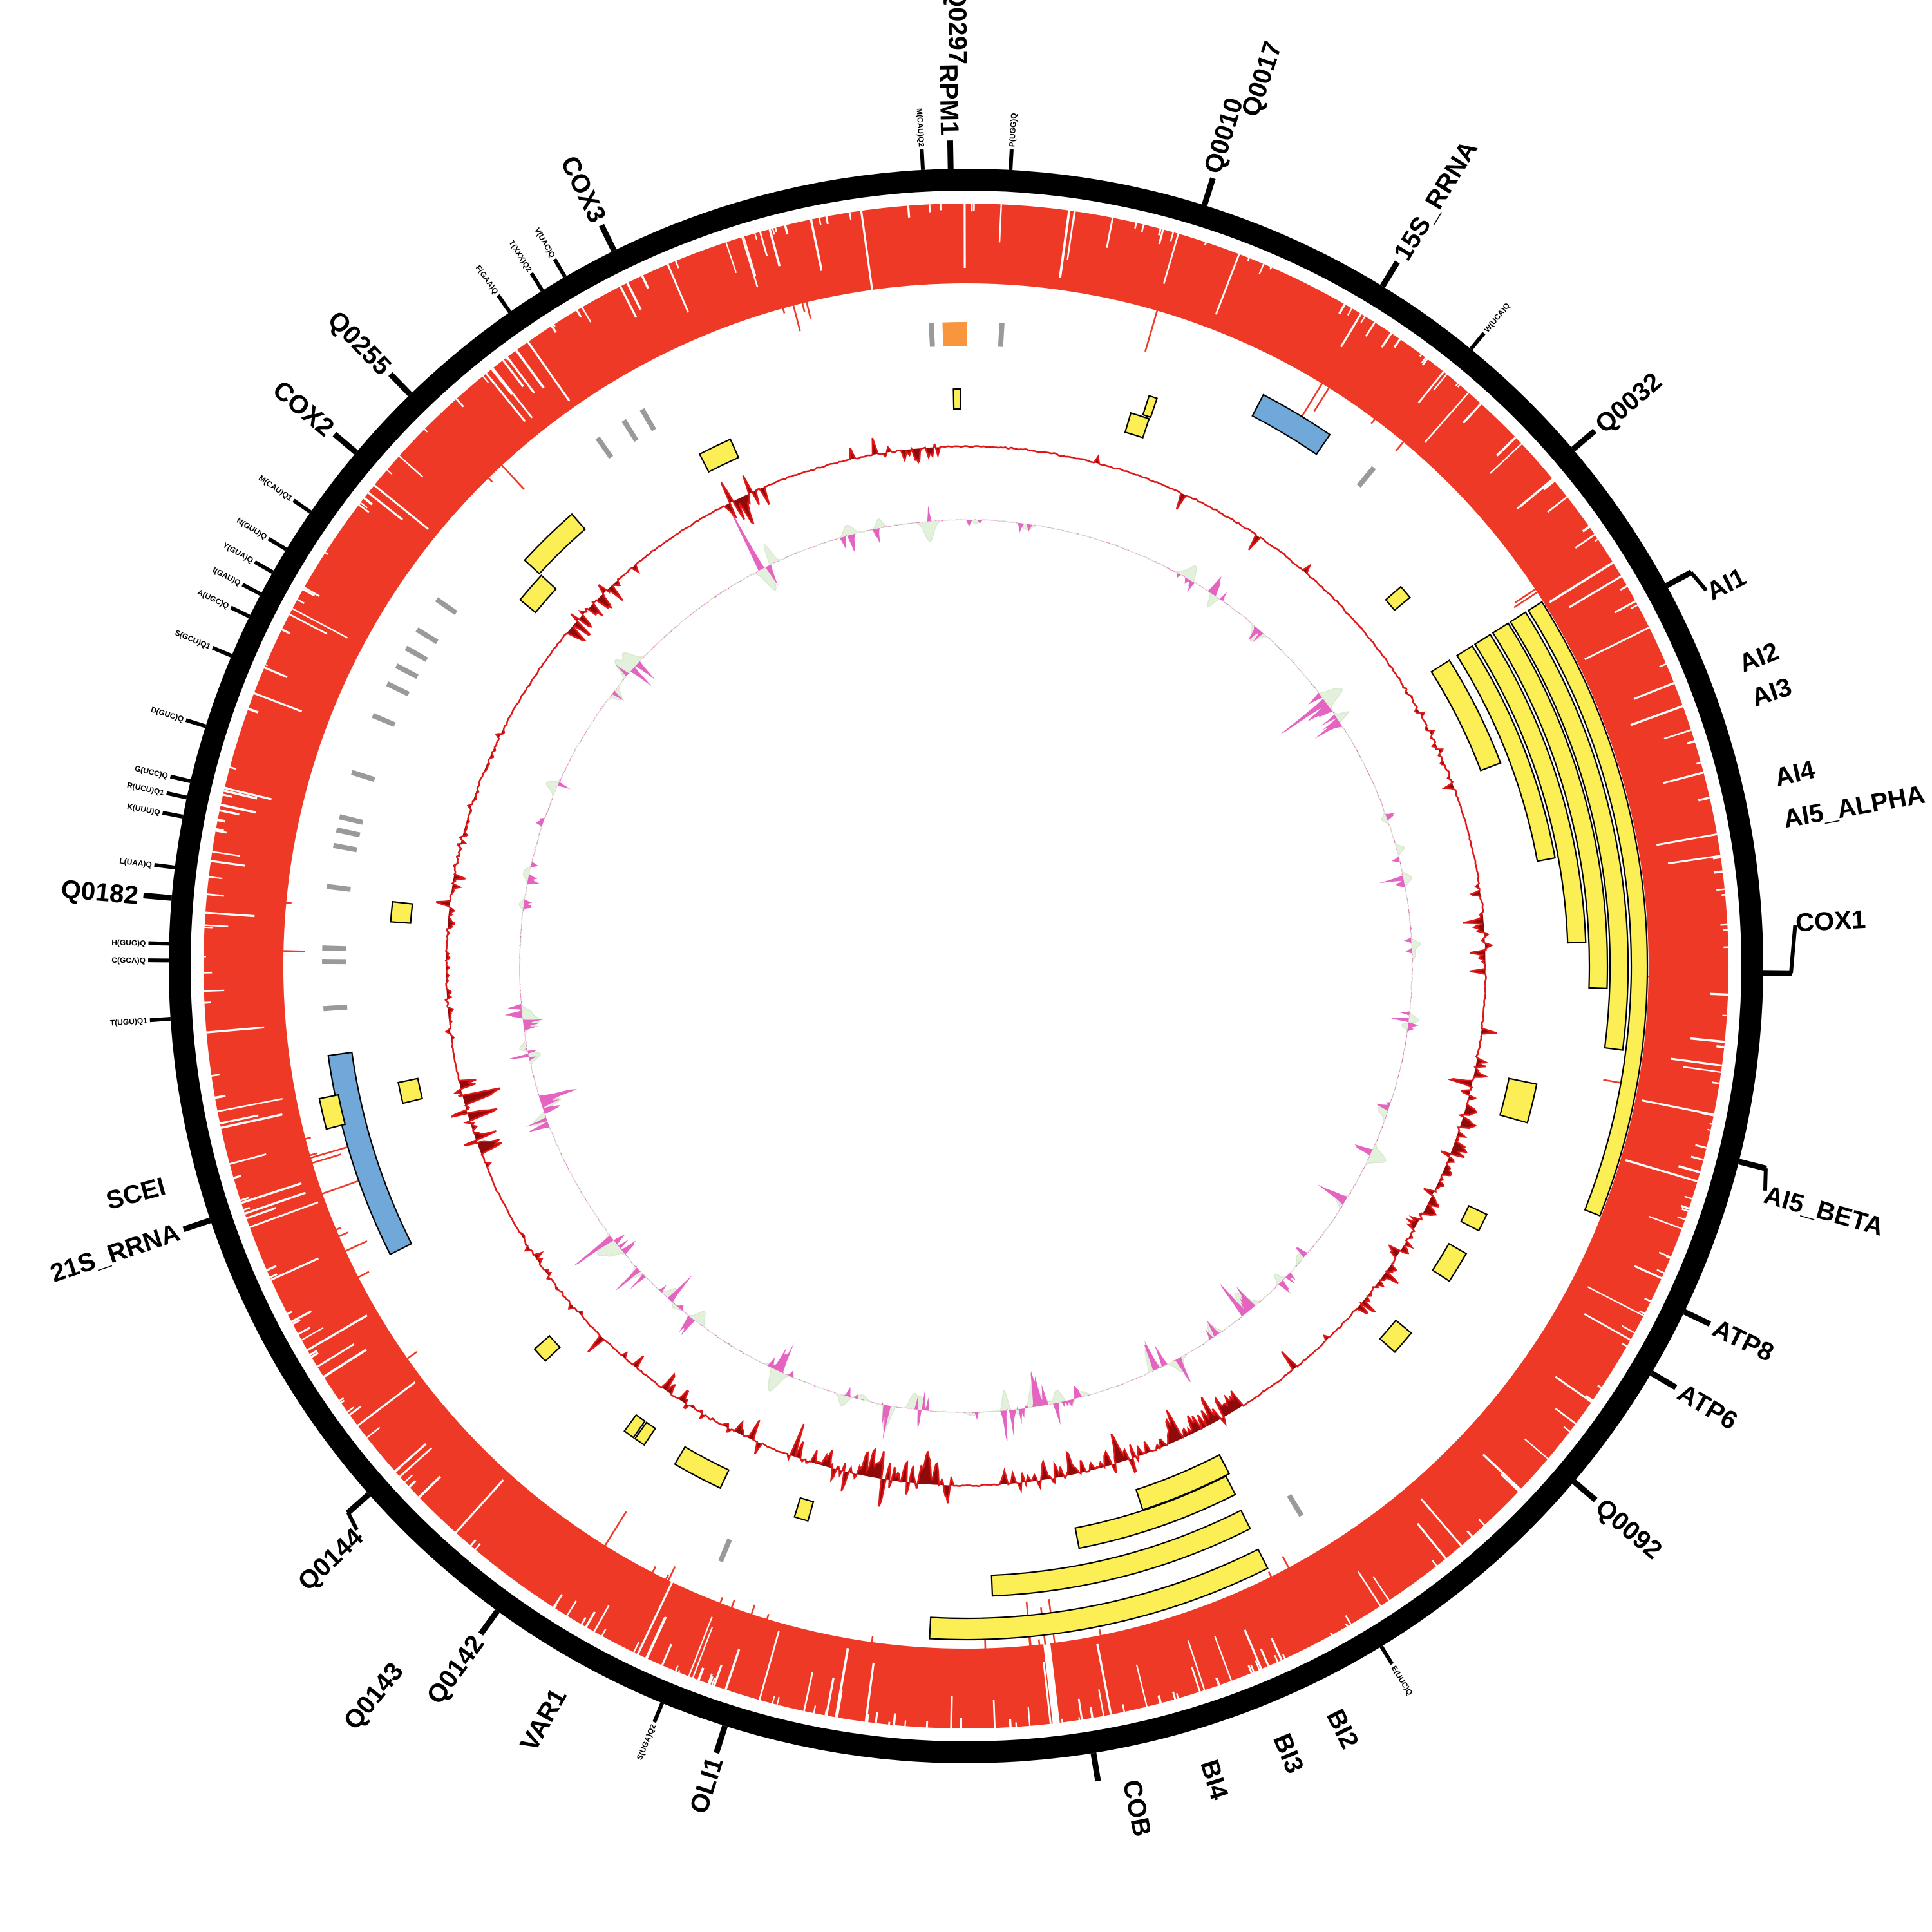 This screenshot has height=1932, width=1932. Describe the element at coordinates (128, 961) in the screenshot. I see `svg-text: C(GCA)Q` at that location.